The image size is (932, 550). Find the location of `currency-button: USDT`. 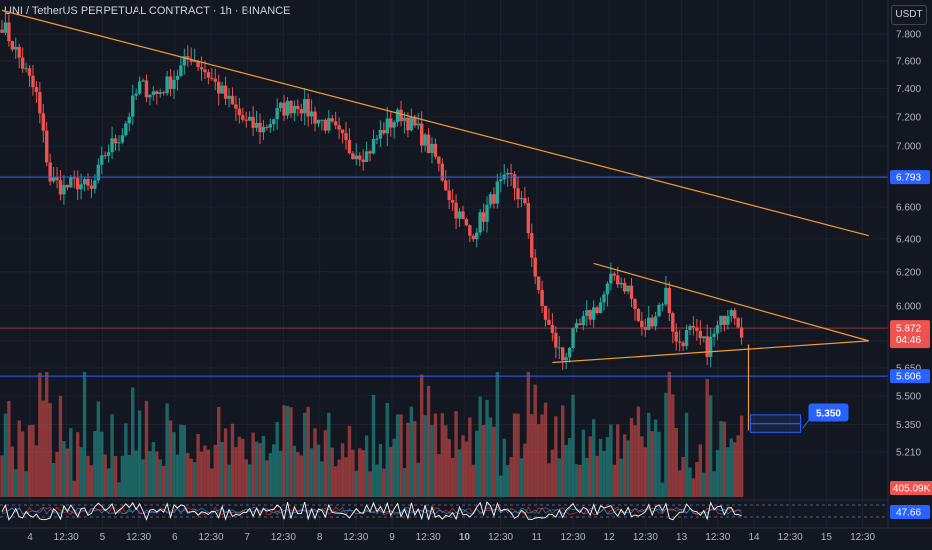

currency-button: USDT is located at coordinates (909, 15).